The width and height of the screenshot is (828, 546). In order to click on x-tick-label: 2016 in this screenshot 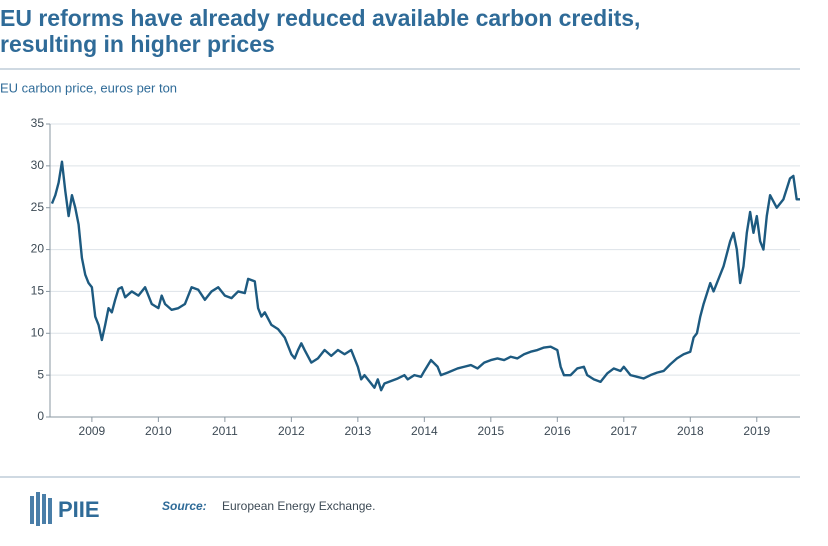, I will do `click(557, 431)`.